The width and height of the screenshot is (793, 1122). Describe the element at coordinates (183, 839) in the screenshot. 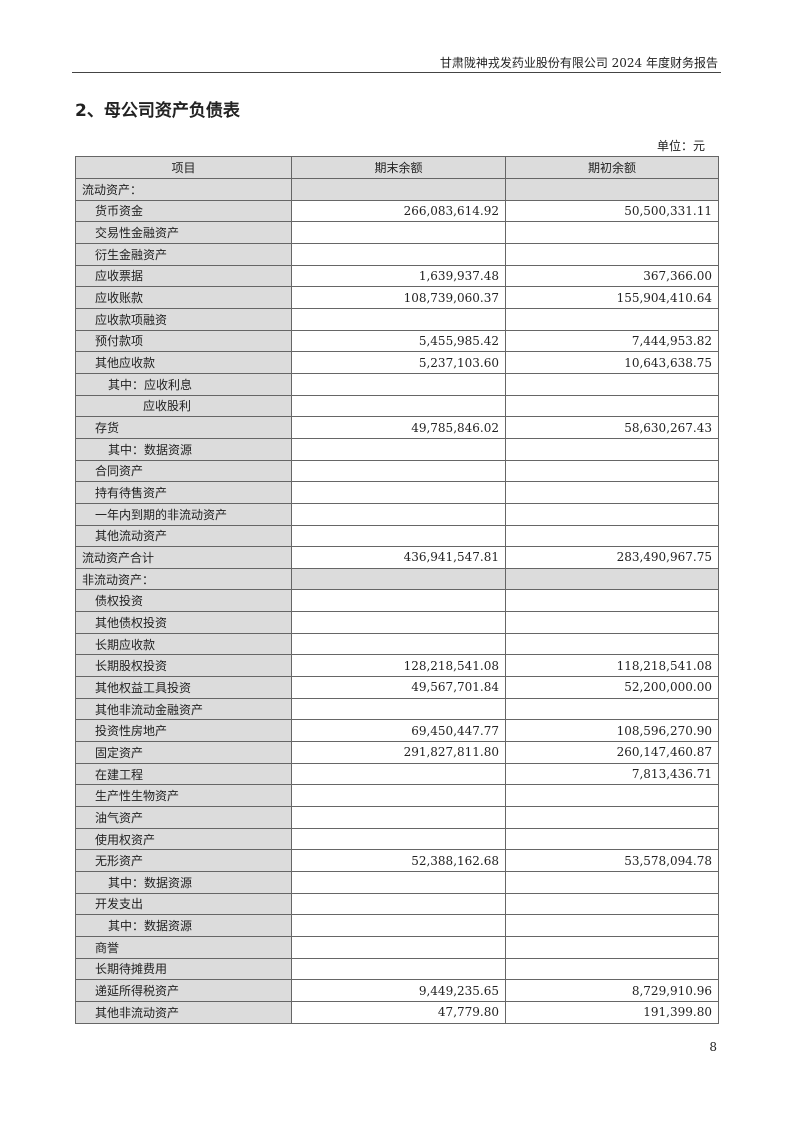

I see `row-item-label: 使用权资产` at that location.